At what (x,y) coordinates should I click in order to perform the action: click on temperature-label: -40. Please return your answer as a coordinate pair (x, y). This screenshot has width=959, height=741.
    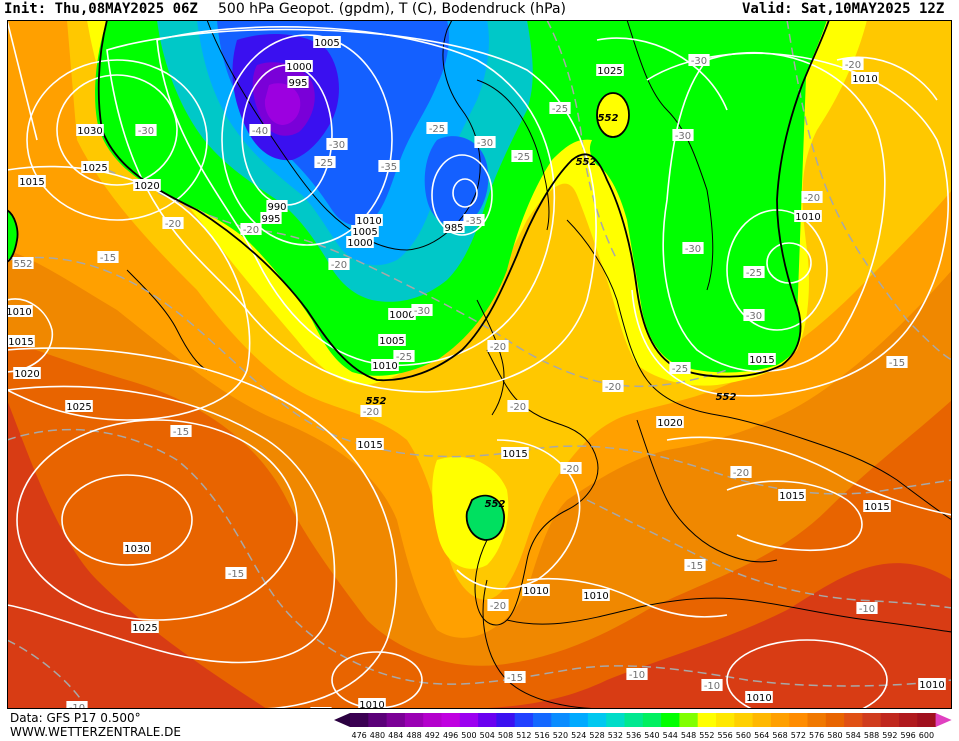
    Looking at the image, I should click on (260, 130).